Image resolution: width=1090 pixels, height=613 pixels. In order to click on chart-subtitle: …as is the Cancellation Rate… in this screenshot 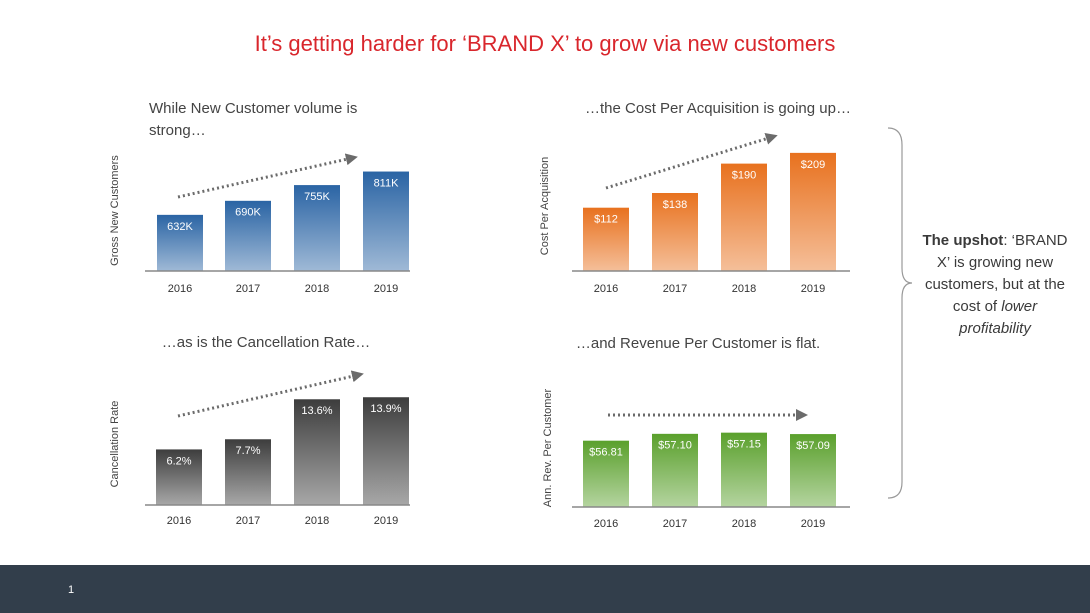, I will do `click(266, 342)`.